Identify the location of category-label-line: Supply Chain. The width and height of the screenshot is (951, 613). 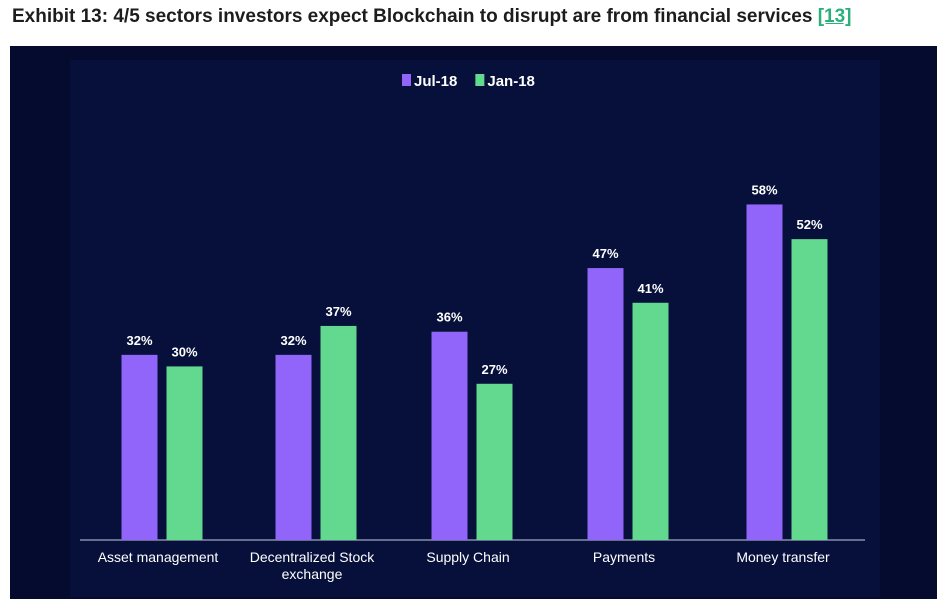
(467, 557).